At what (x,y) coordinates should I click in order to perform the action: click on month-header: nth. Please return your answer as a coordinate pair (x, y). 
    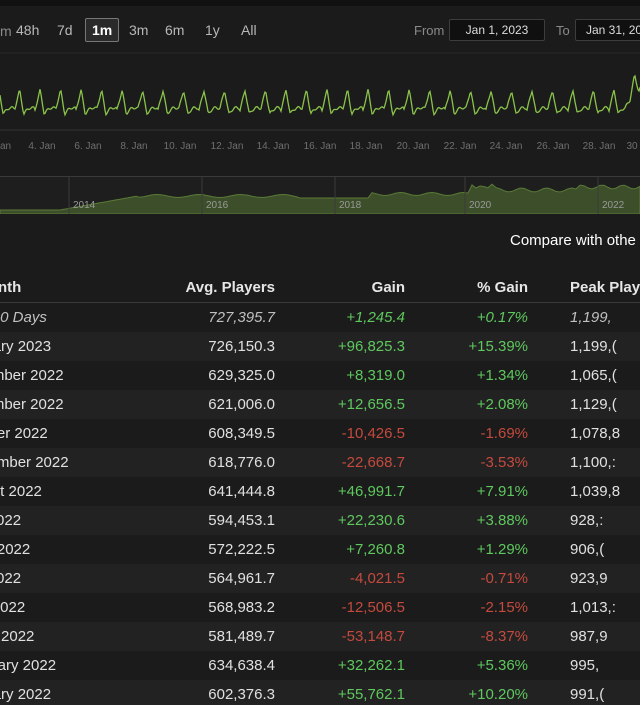
    Looking at the image, I should click on (11, 287).